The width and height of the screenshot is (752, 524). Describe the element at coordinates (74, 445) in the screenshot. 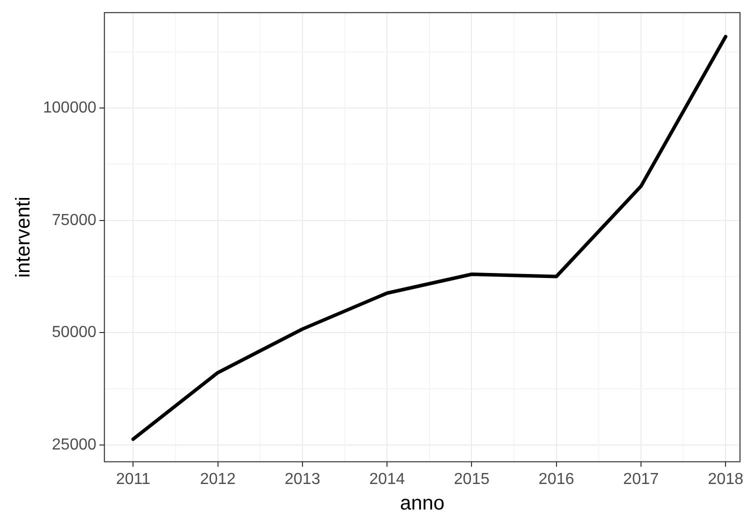

I see `y-tick-label: 25000` at that location.